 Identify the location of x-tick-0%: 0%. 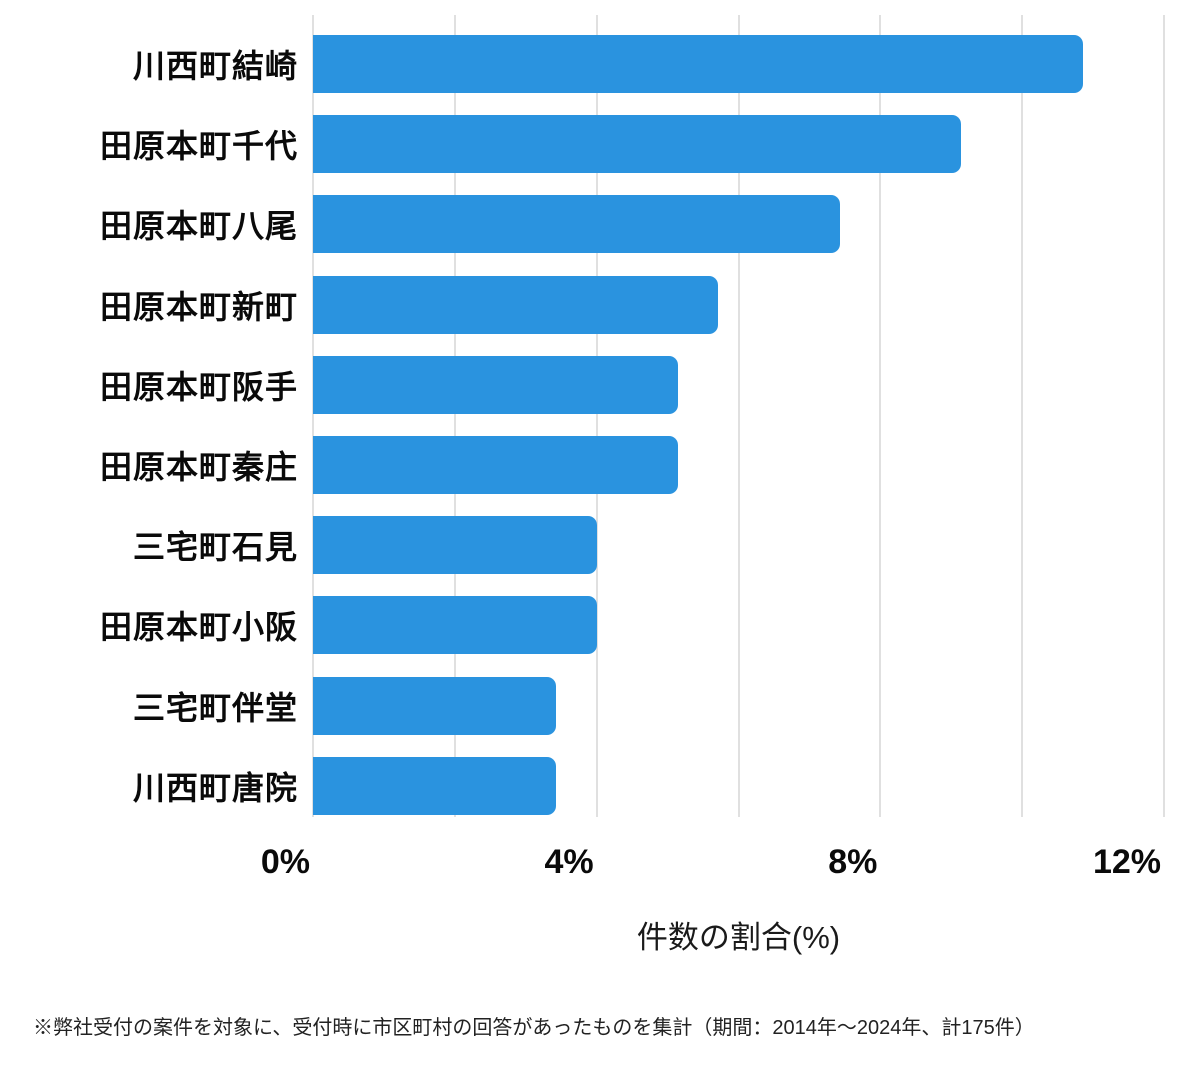
(285, 862).